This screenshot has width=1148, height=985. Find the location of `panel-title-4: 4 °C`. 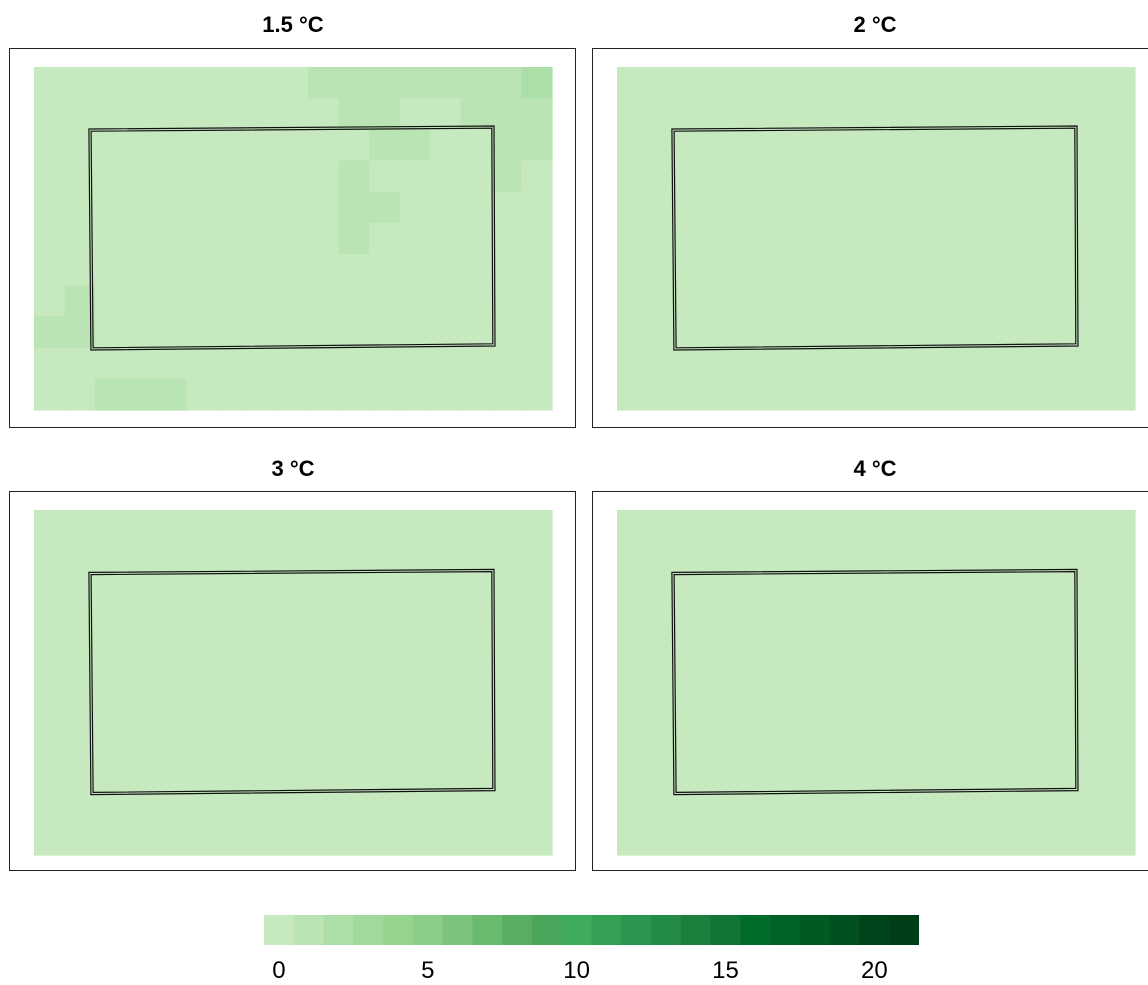

panel-title-4: 4 °C is located at coordinates (875, 468).